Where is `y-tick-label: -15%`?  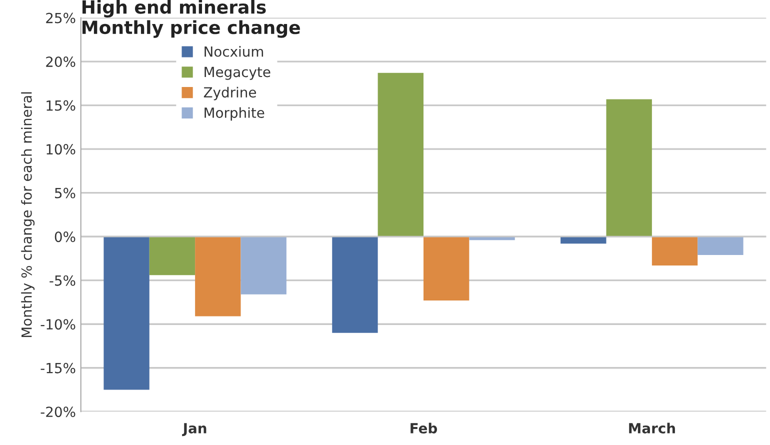
y-tick-label: -15% is located at coordinates (58, 368).